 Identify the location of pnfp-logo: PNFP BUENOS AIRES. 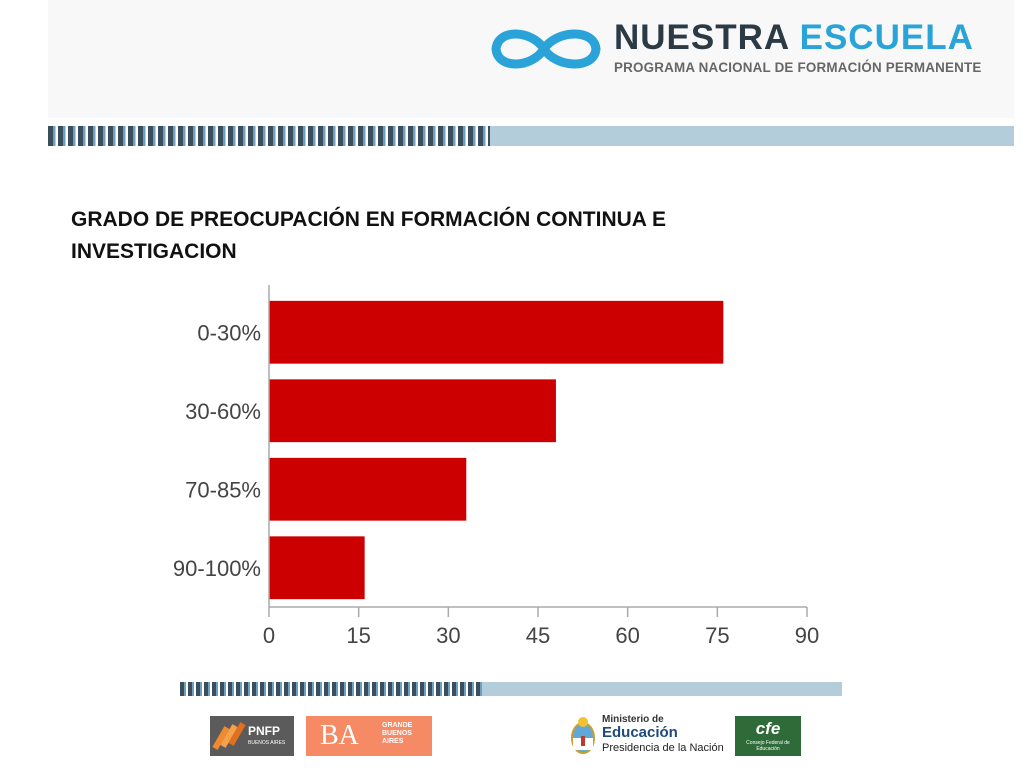
(252, 736).